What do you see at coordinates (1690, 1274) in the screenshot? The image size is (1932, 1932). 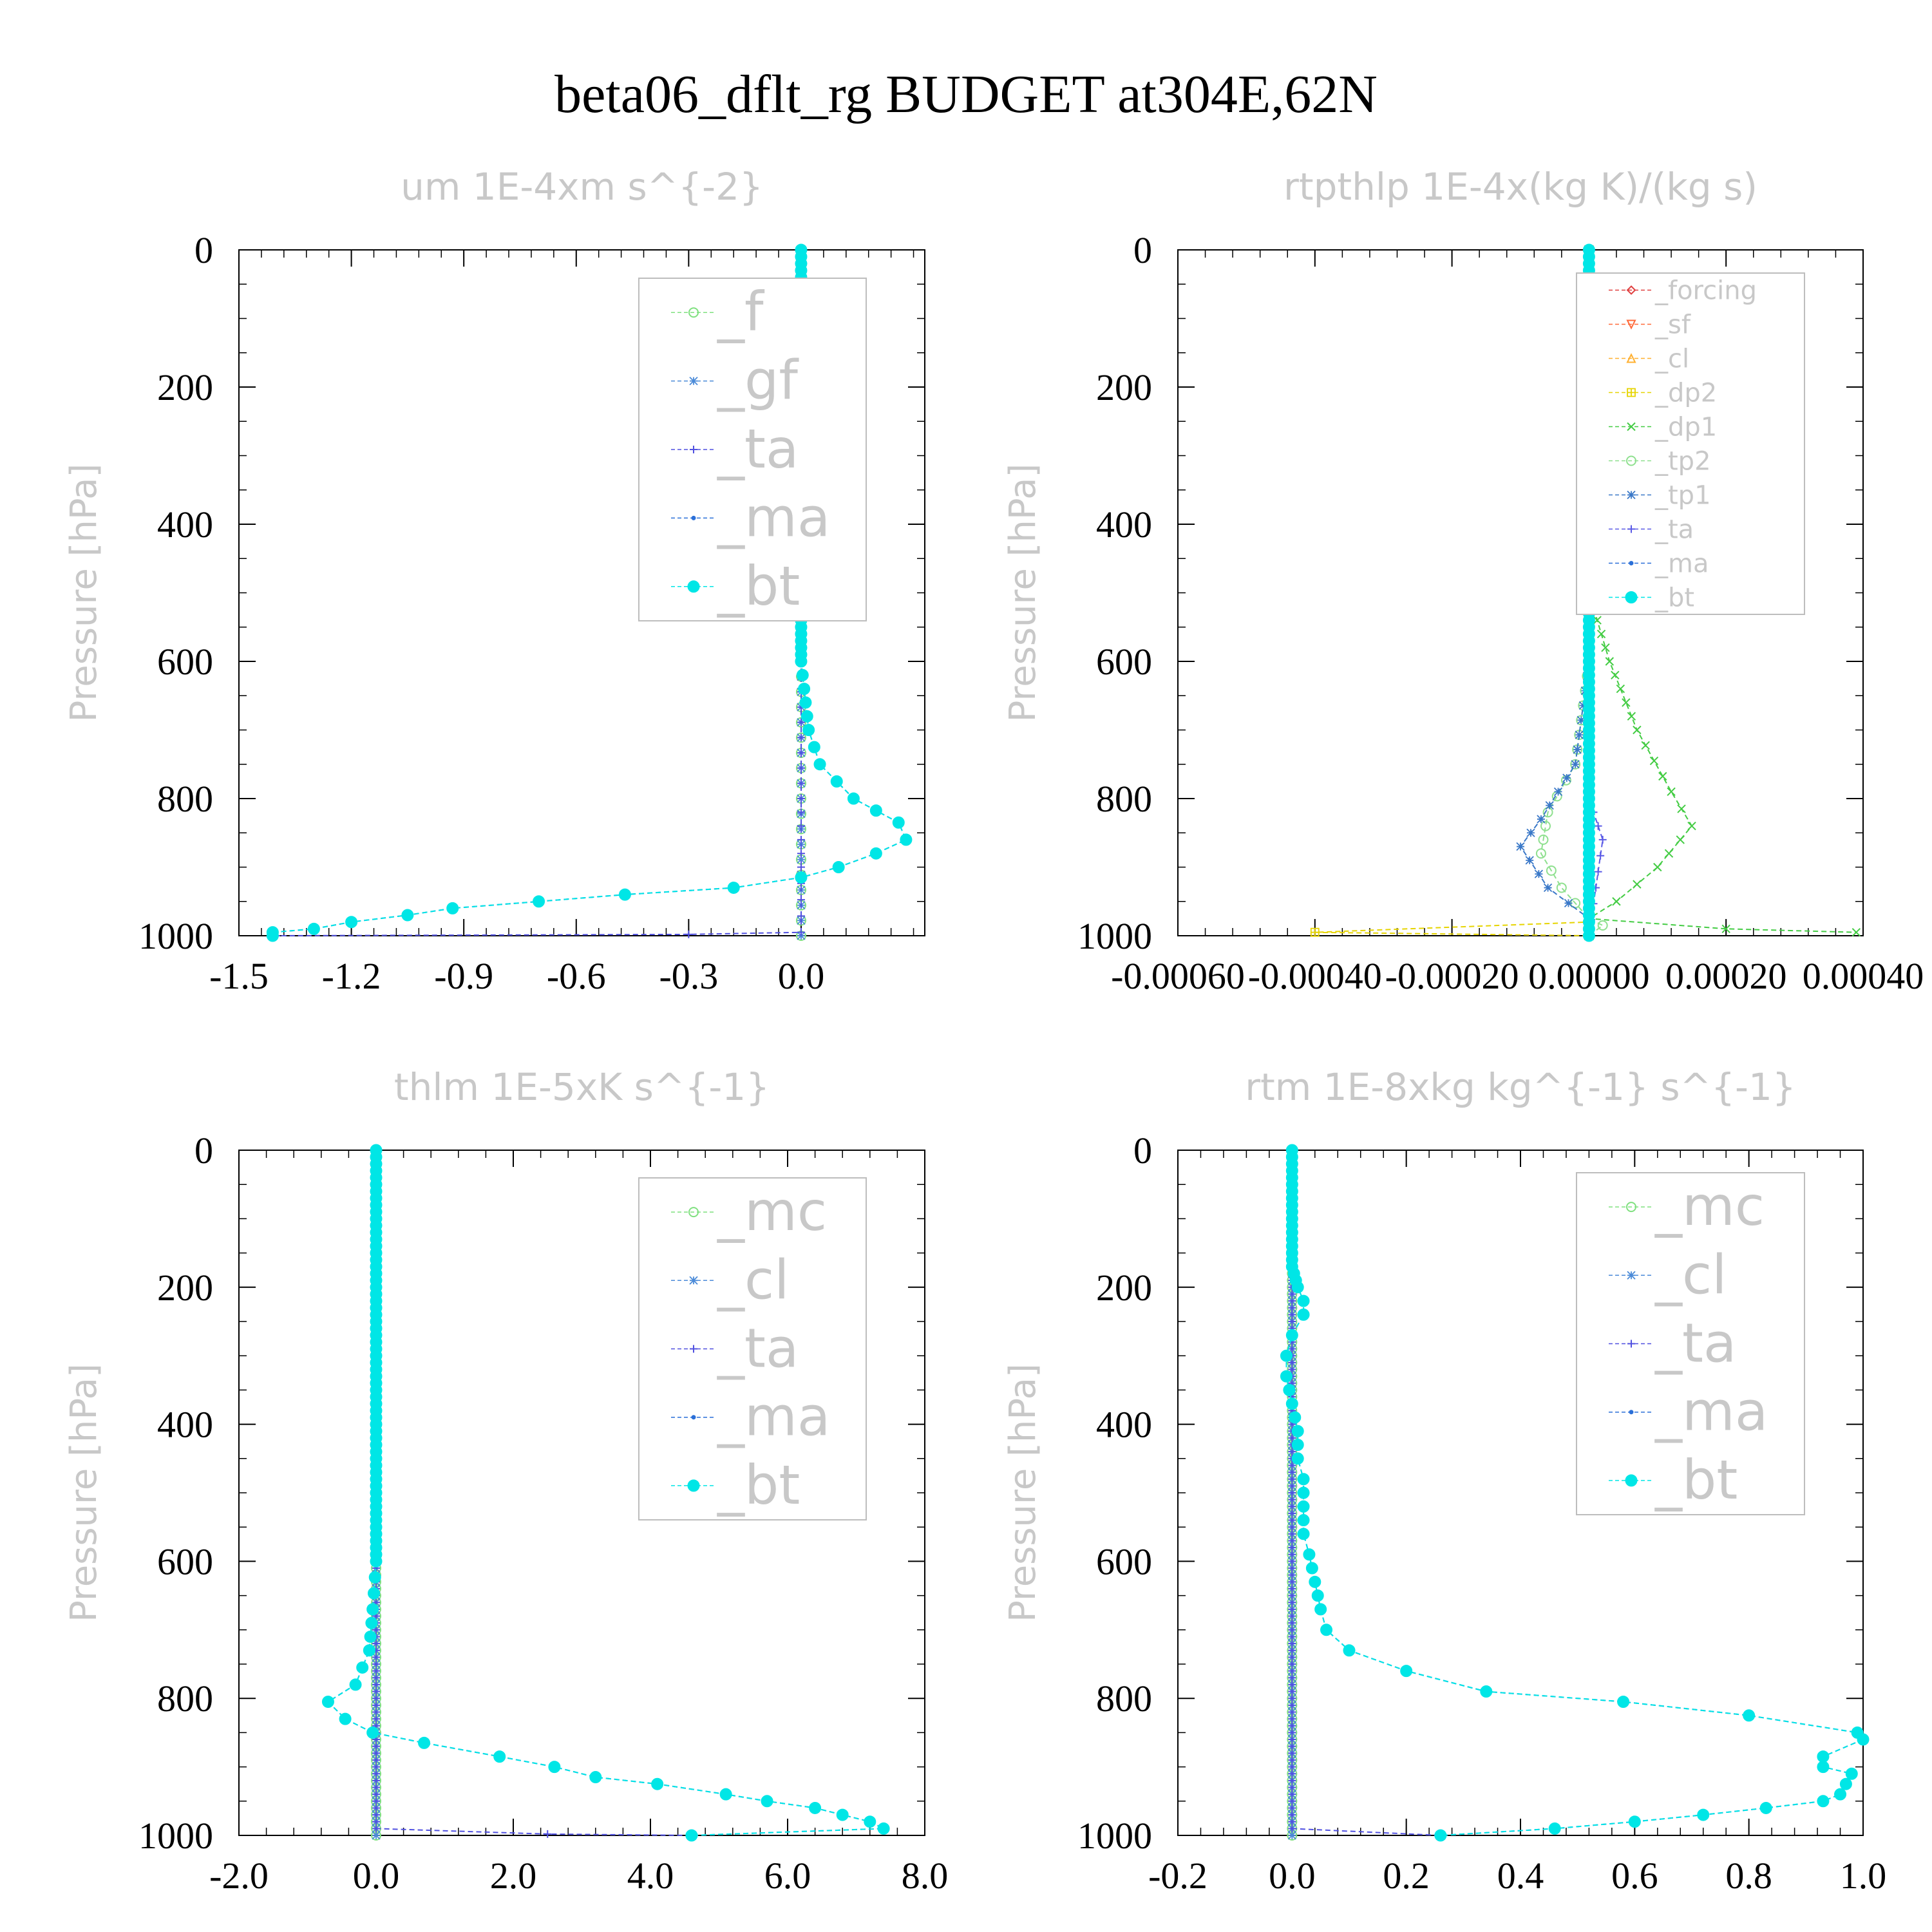 I see `legend-label: _cl` at bounding box center [1690, 1274].